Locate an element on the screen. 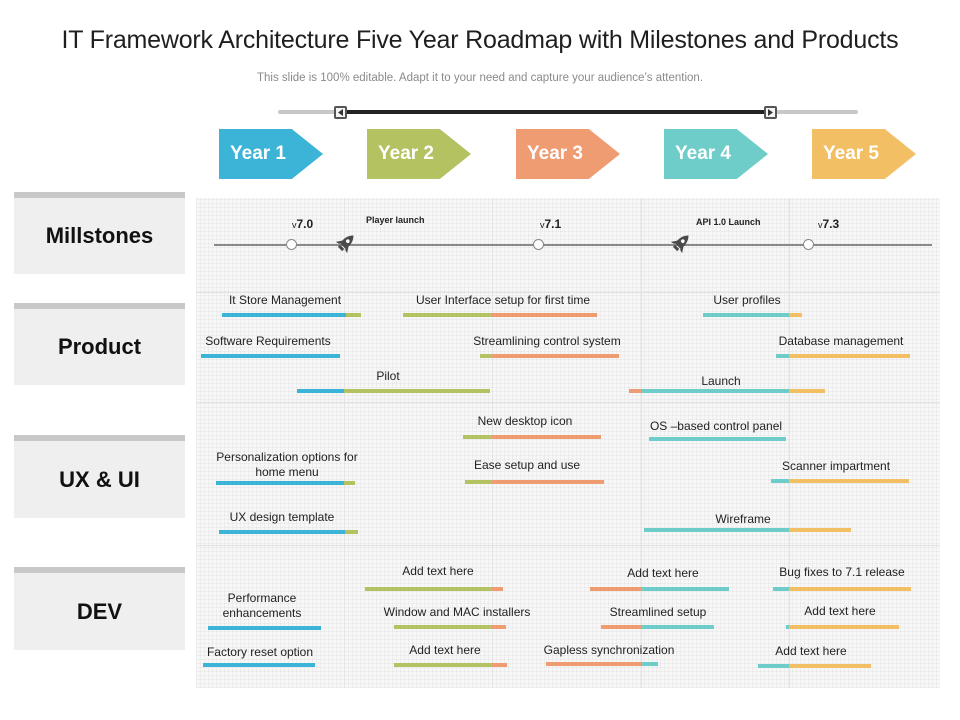 The height and width of the screenshot is (720, 960). year-1-chevron: Year 1 is located at coordinates (271, 154).